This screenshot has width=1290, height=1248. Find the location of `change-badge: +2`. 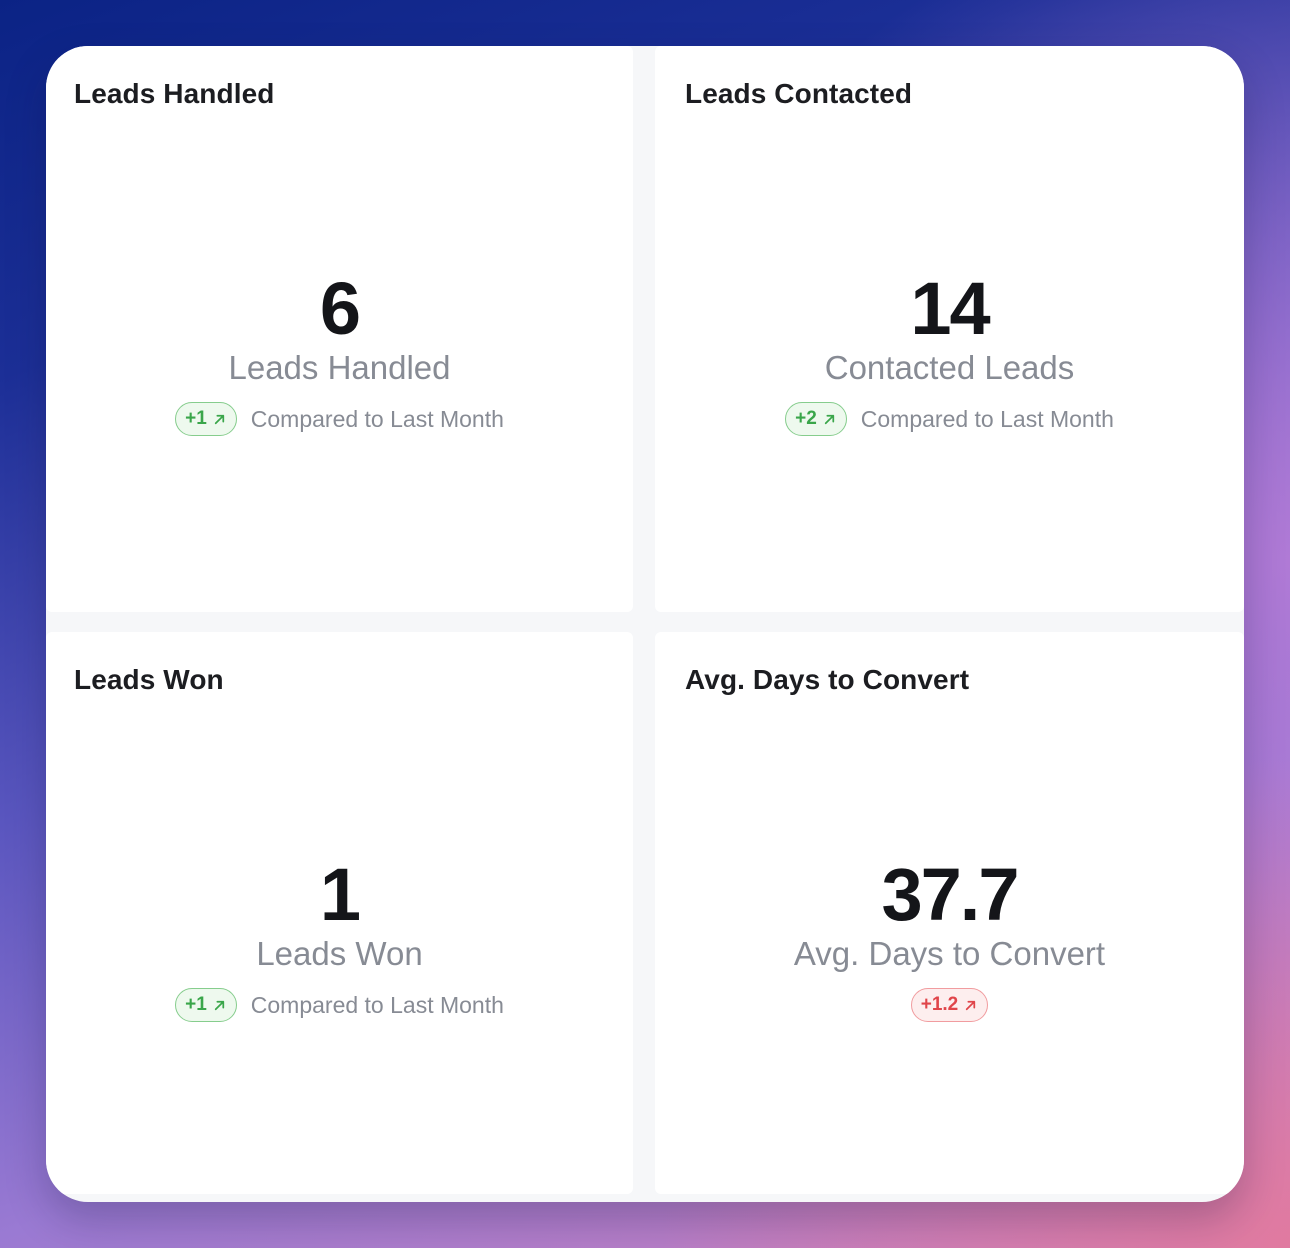

change-badge: +2 is located at coordinates (816, 419).